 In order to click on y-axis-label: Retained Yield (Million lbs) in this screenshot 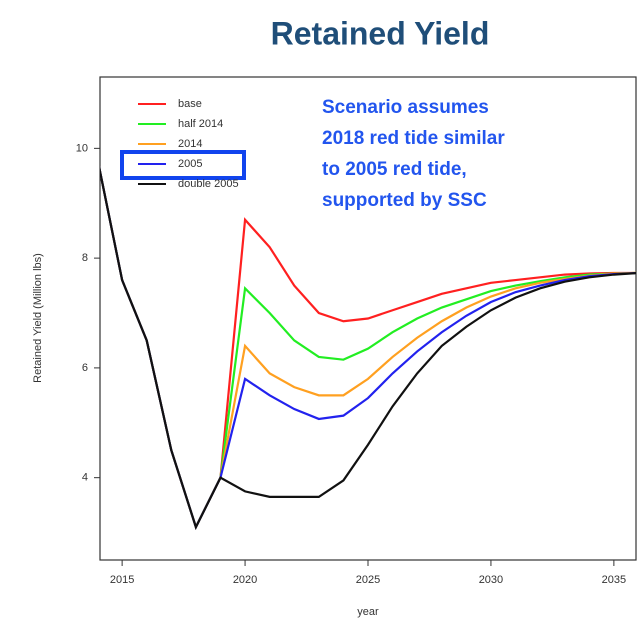, I will do `click(38, 318)`.